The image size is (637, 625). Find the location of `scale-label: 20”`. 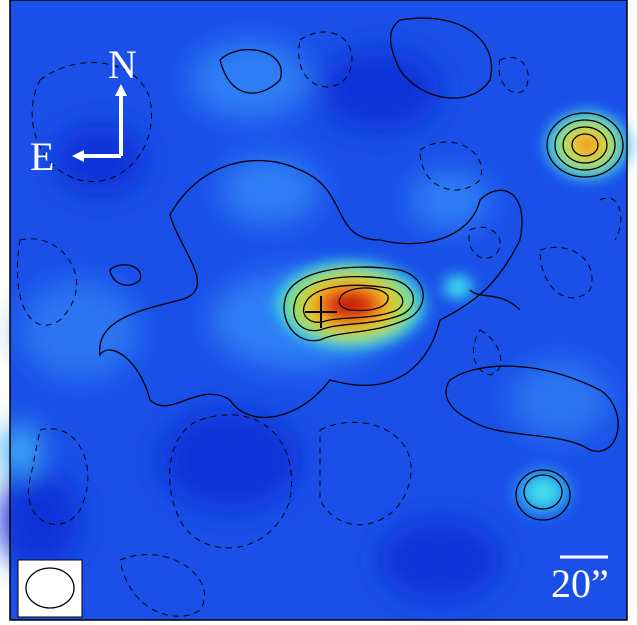

scale-label: 20” is located at coordinates (580, 583).